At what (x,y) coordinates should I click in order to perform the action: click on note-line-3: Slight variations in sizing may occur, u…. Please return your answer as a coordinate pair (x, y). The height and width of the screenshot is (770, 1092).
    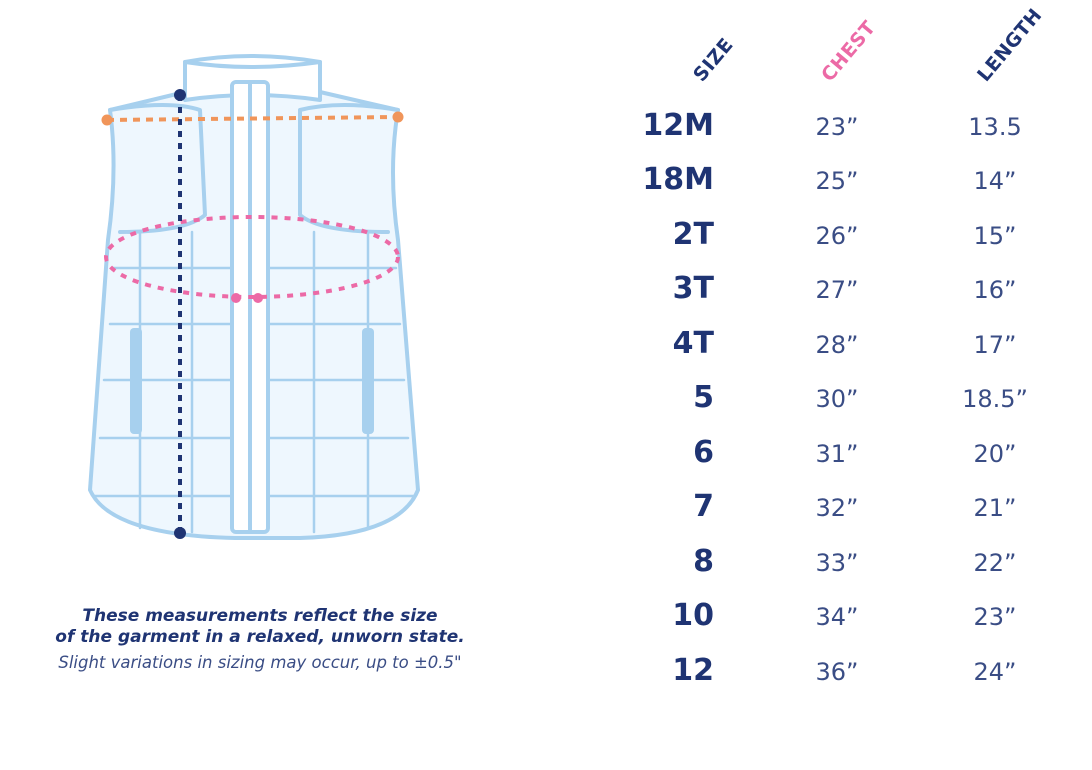
    Looking at the image, I should click on (260, 662).